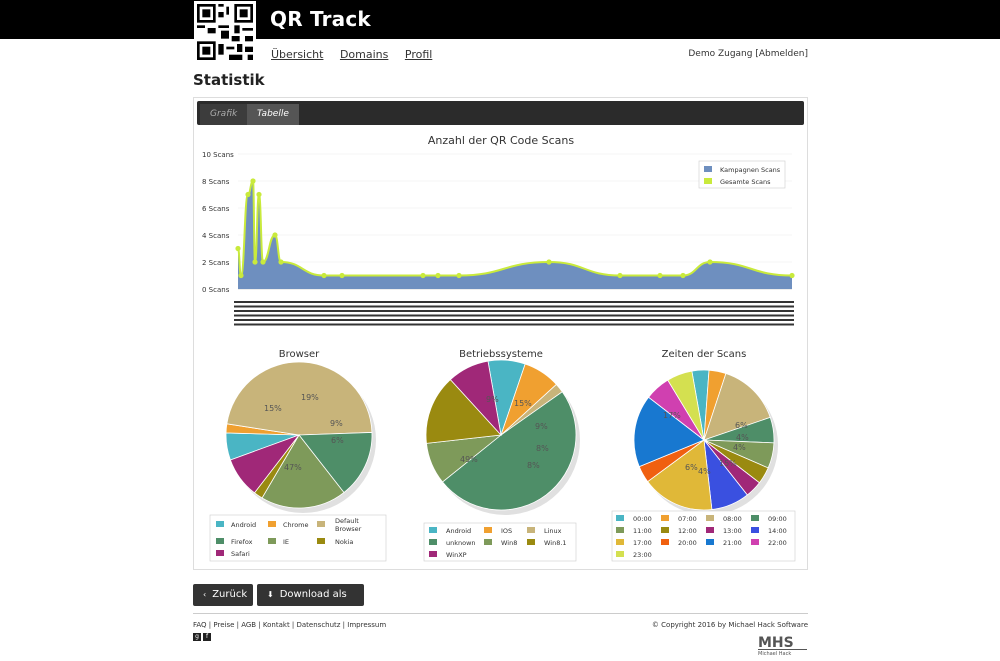  I want to click on pie-os-label-8: 8%, so click(542, 448).